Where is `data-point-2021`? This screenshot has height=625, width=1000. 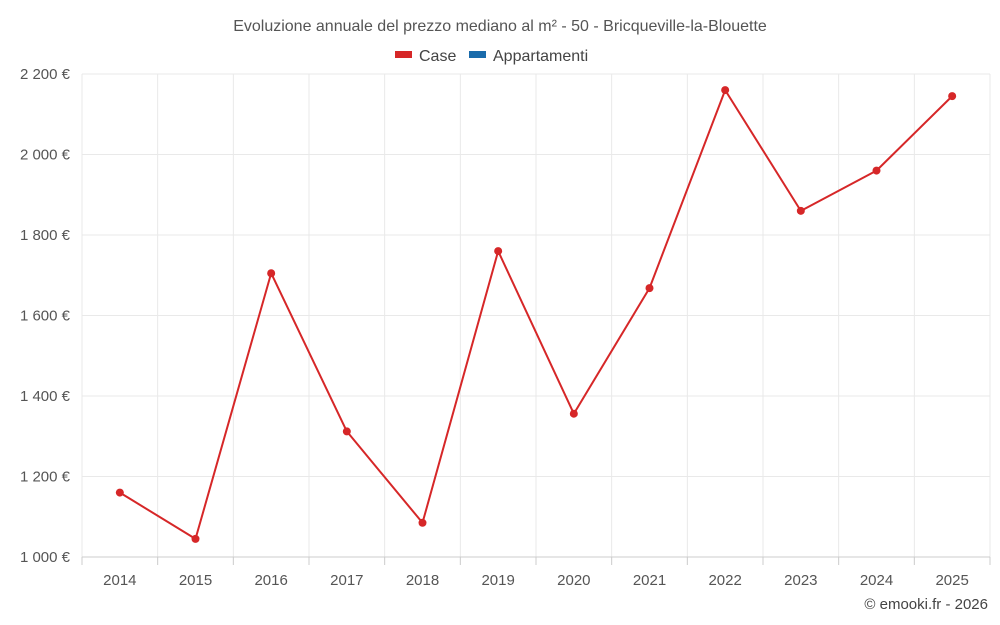 data-point-2021 is located at coordinates (649, 288).